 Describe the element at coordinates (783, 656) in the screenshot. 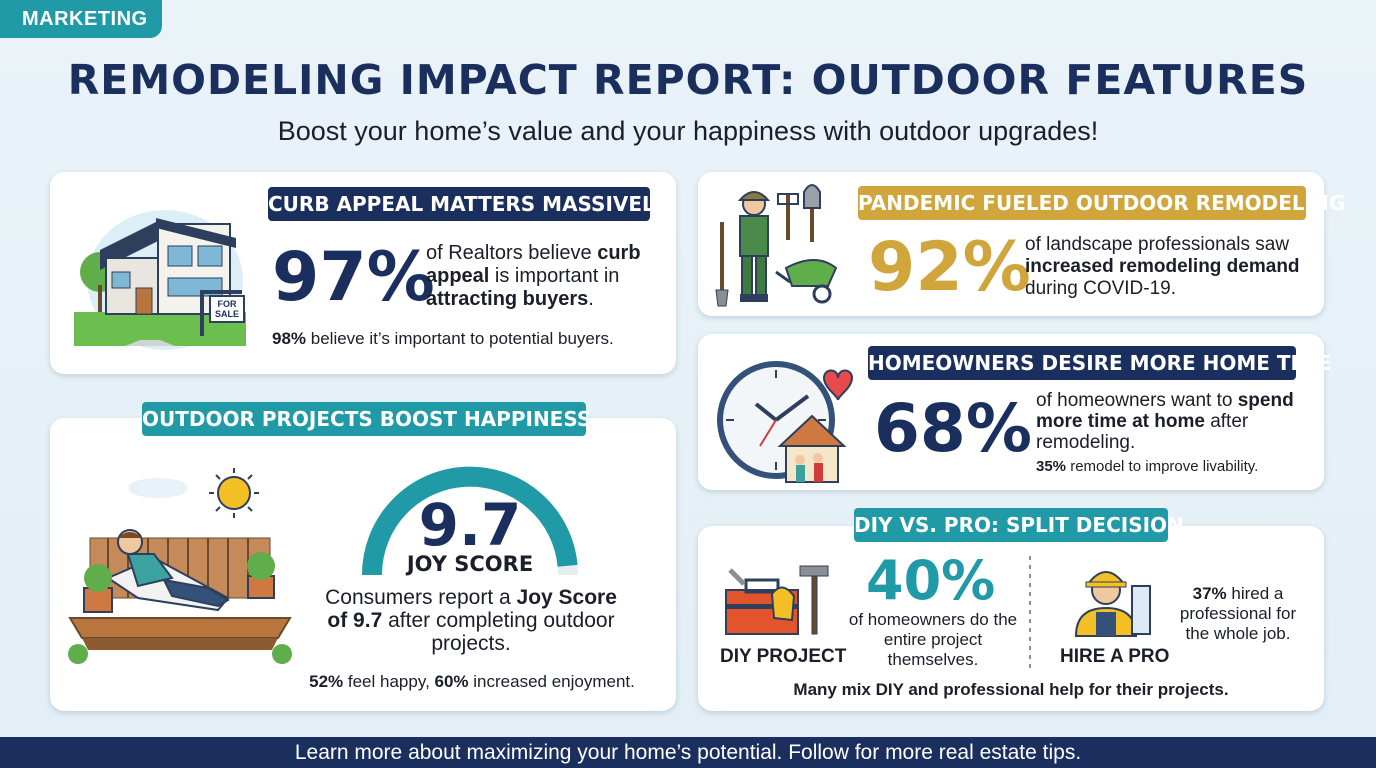

I see `diy-label: DIY PROJECT` at that location.